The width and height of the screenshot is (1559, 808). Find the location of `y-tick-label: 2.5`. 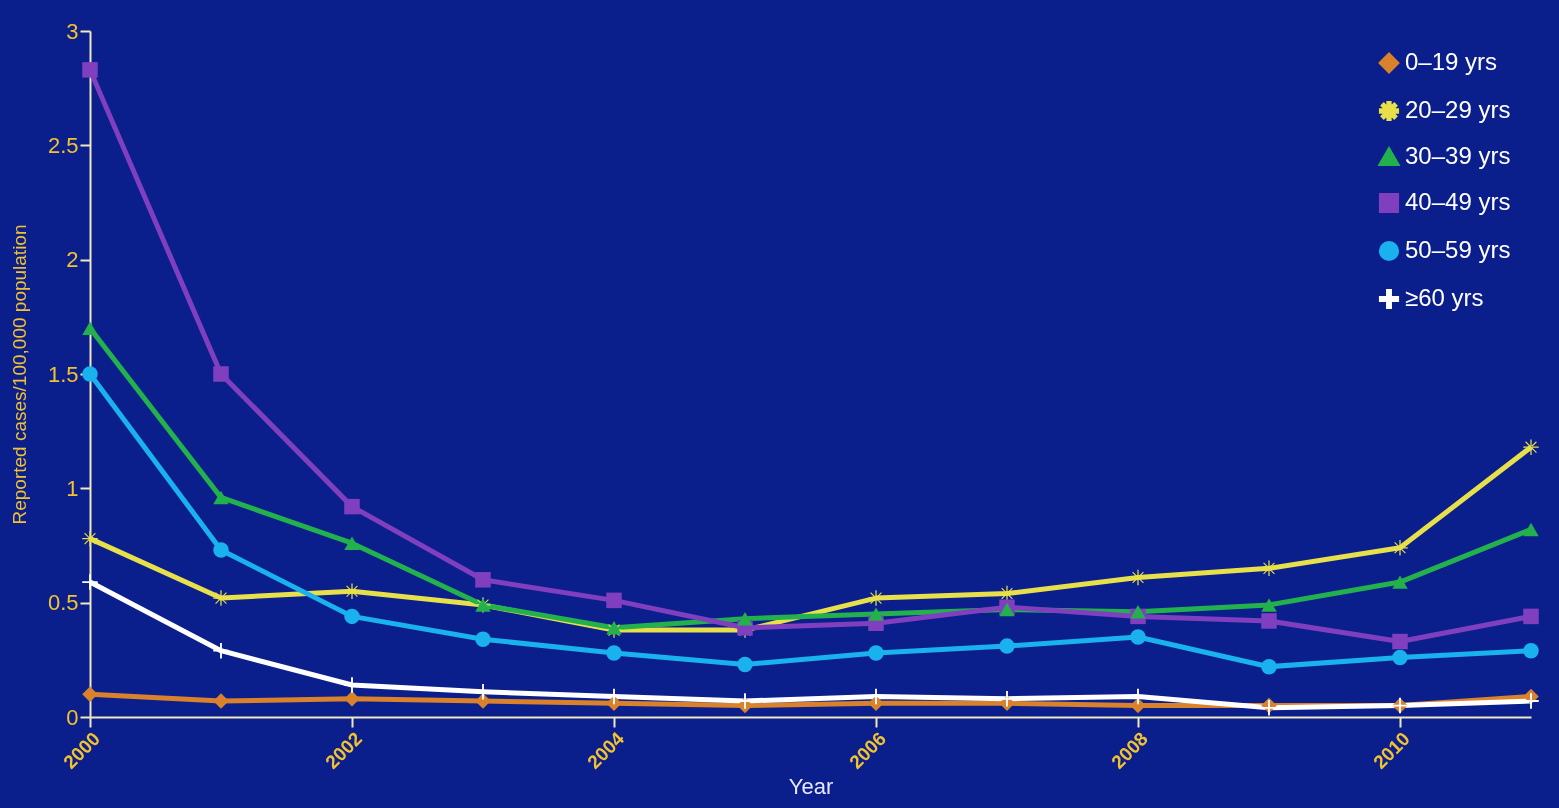

y-tick-label: 2.5 is located at coordinates (63, 145).